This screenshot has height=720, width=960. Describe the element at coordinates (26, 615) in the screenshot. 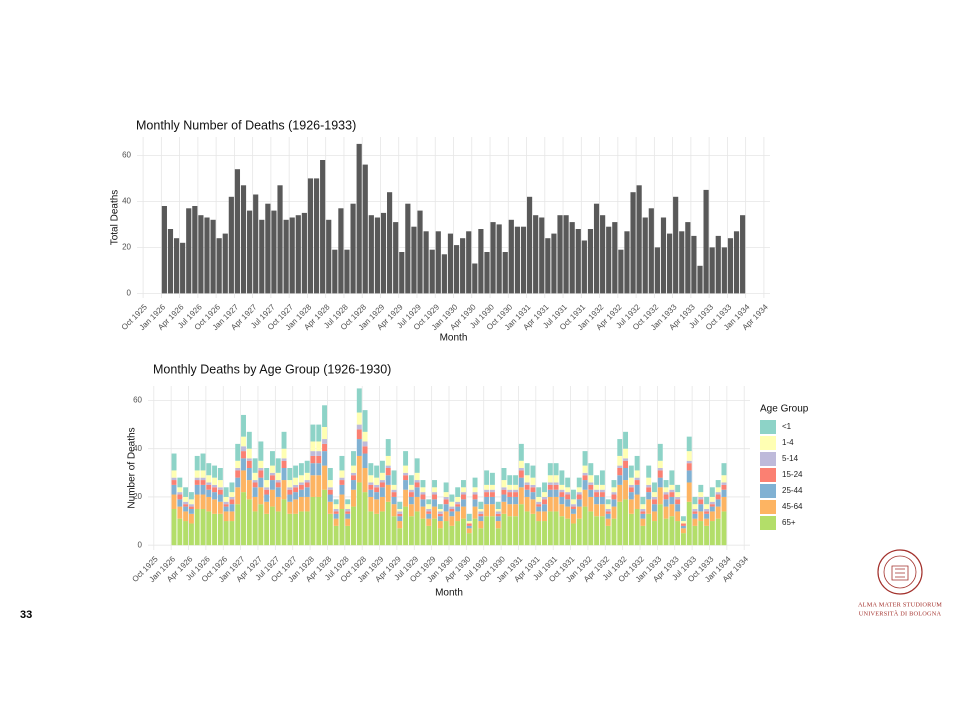

I see `page-number: 33` at that location.